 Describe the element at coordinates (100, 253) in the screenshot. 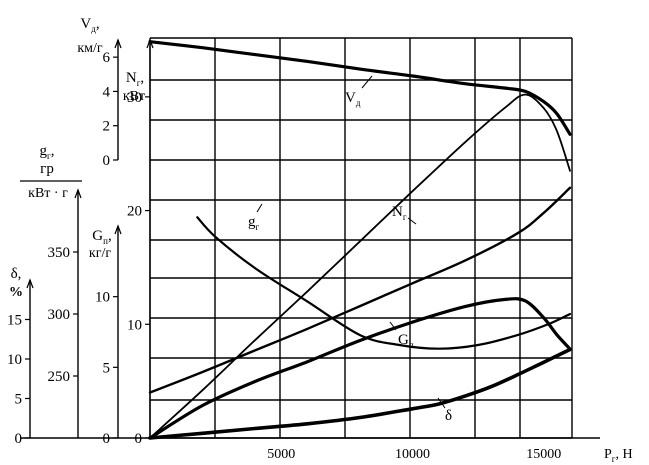

I see `y-axis-unit-G: кг/г` at that location.